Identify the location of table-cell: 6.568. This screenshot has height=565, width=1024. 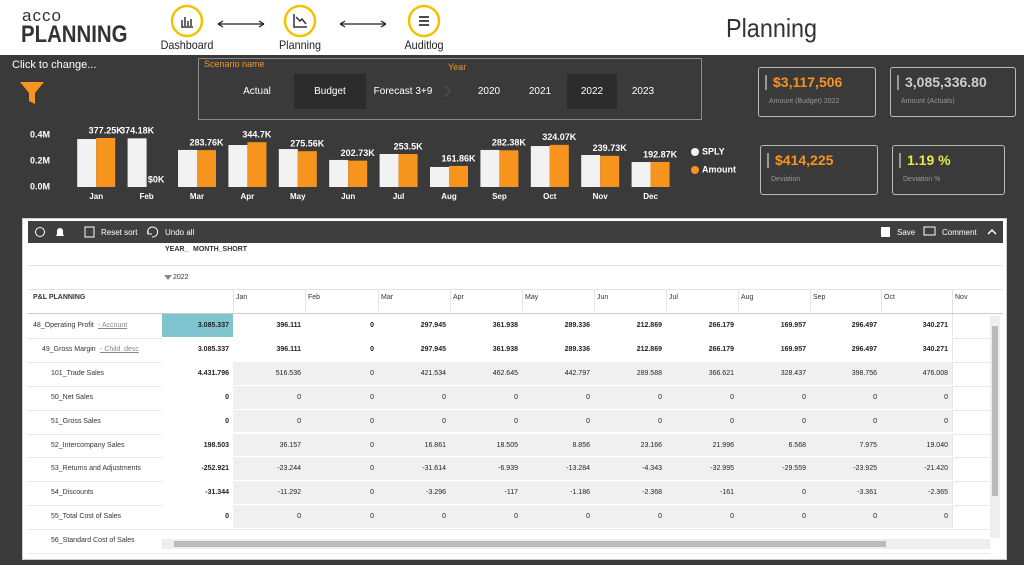
(774, 445).